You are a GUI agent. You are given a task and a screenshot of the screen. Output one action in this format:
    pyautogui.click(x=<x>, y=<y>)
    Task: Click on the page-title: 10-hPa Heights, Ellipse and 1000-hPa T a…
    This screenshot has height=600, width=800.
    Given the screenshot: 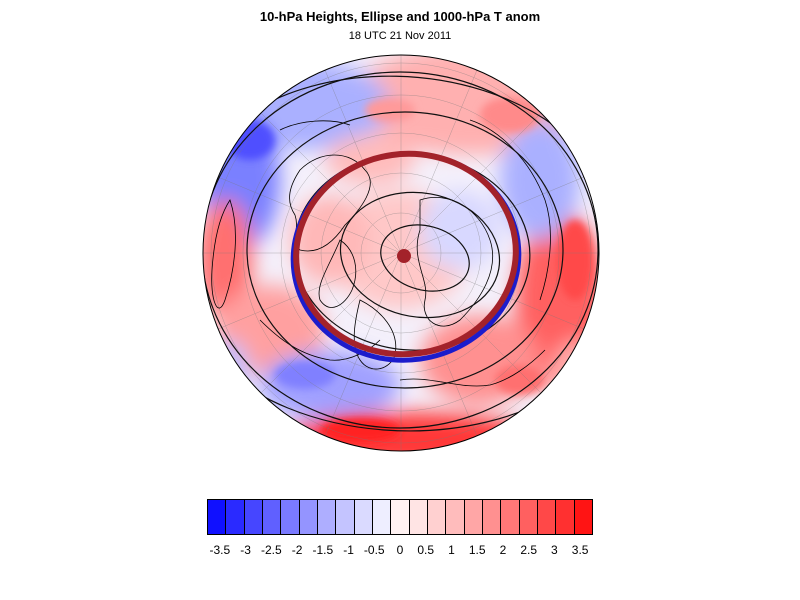 What is the action you would take?
    pyautogui.click(x=400, y=16)
    